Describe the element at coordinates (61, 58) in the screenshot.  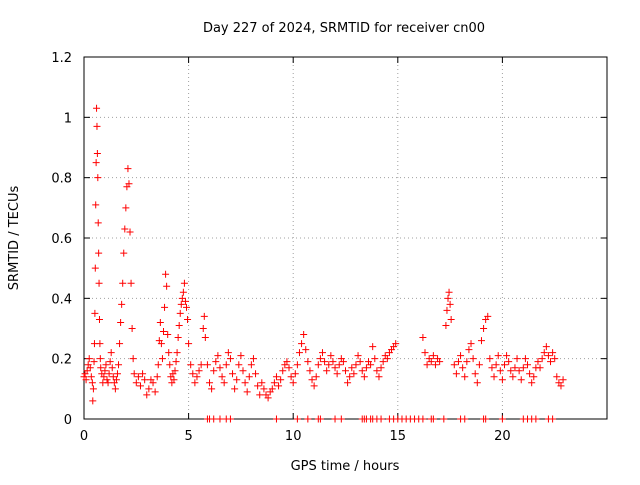
I see `y-tick-label: 1.2` at that location.